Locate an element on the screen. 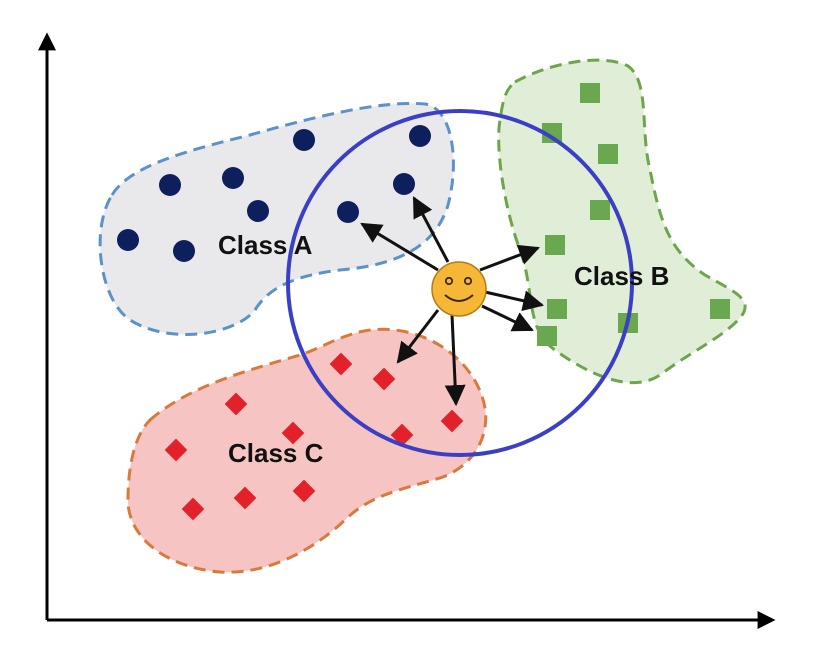 The width and height of the screenshot is (822, 664). class-b-label: Class B is located at coordinates (621, 276).